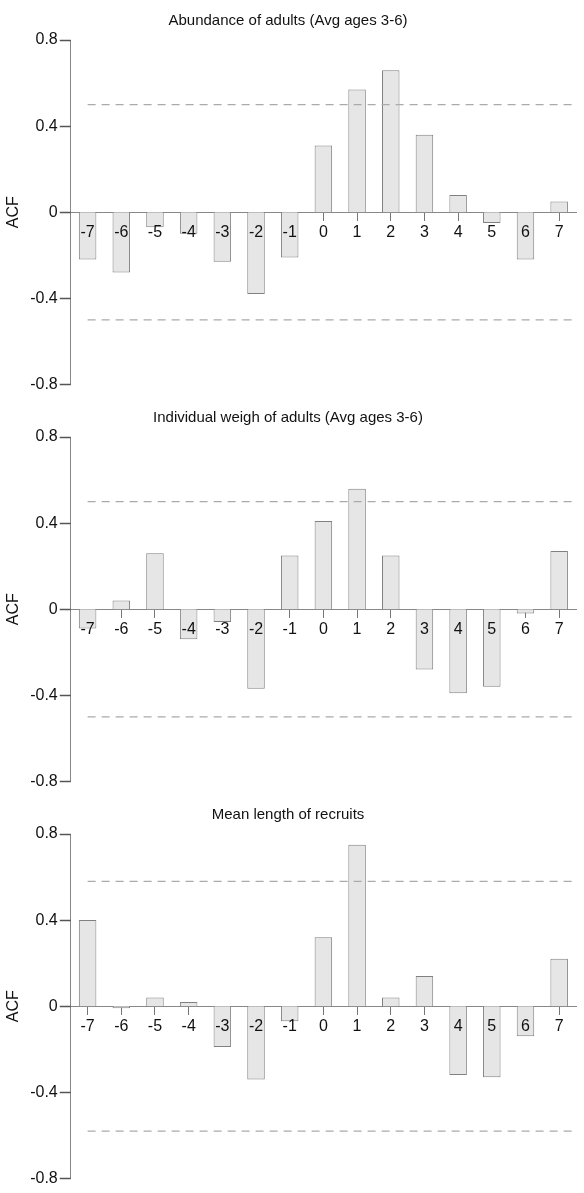 This screenshot has height=1193, width=584. What do you see at coordinates (288, 814) in the screenshot?
I see `chart-title: Mean length of recruits` at bounding box center [288, 814].